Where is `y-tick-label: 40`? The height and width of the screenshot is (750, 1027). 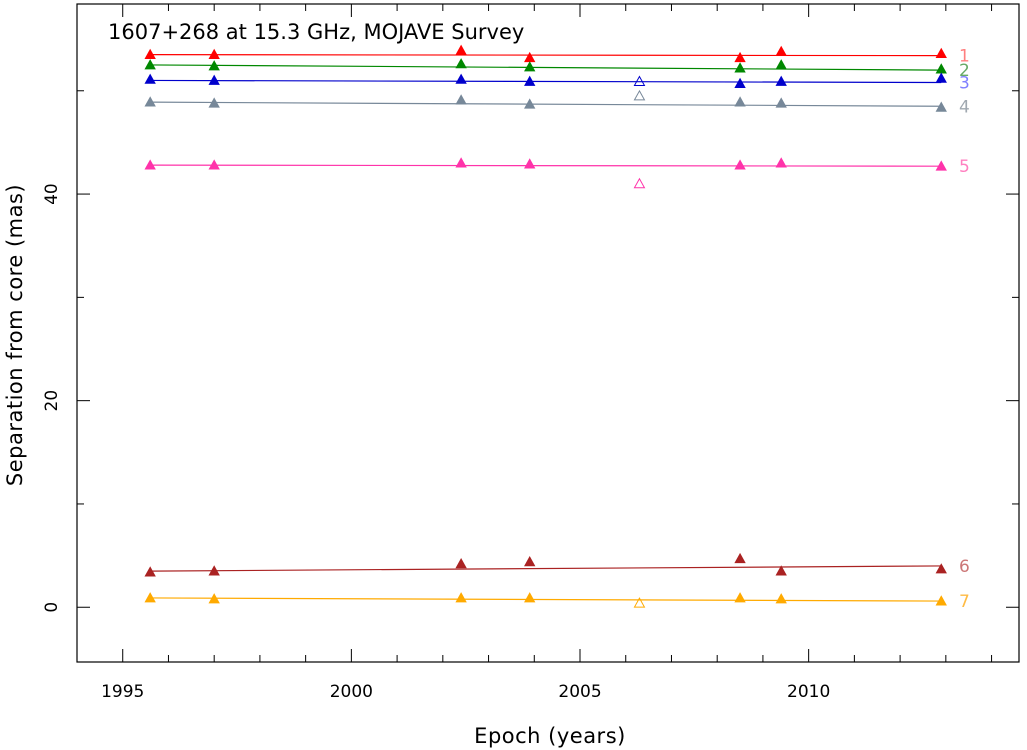 y-tick-label: 40 is located at coordinates (52, 194).